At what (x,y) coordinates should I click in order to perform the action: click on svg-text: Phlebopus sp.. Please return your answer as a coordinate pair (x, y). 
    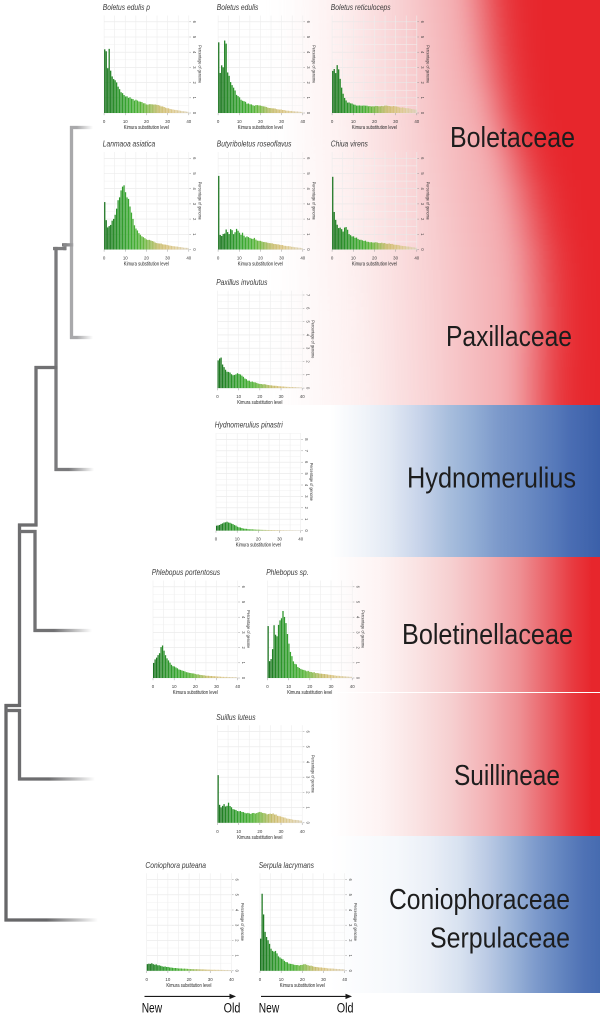
    Looking at the image, I should click on (287, 572).